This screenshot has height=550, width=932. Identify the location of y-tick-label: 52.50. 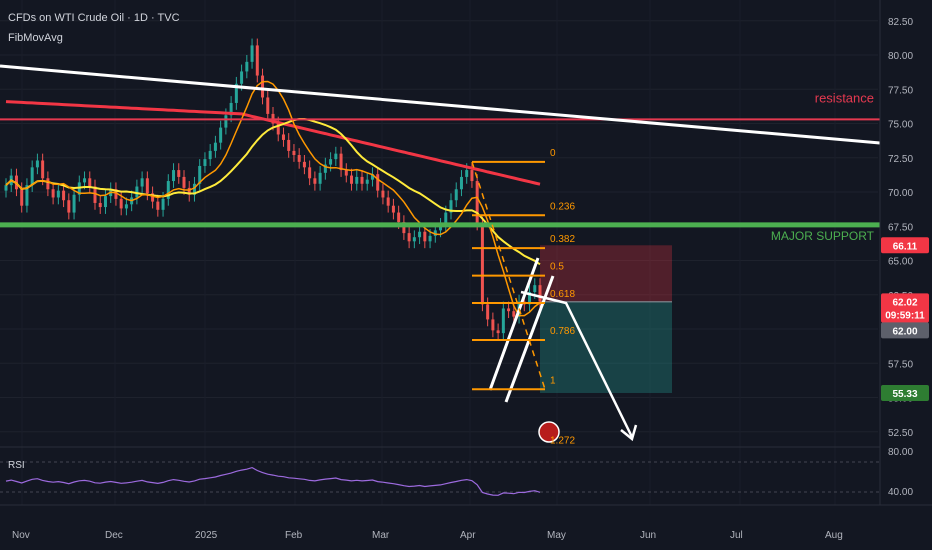
(900, 433).